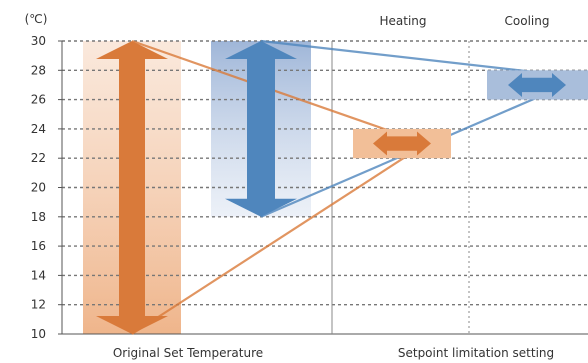 Image resolution: width=588 pixels, height=363 pixels. What do you see at coordinates (527, 21) in the screenshot?
I see `cooling-header: Cooling` at bounding box center [527, 21].